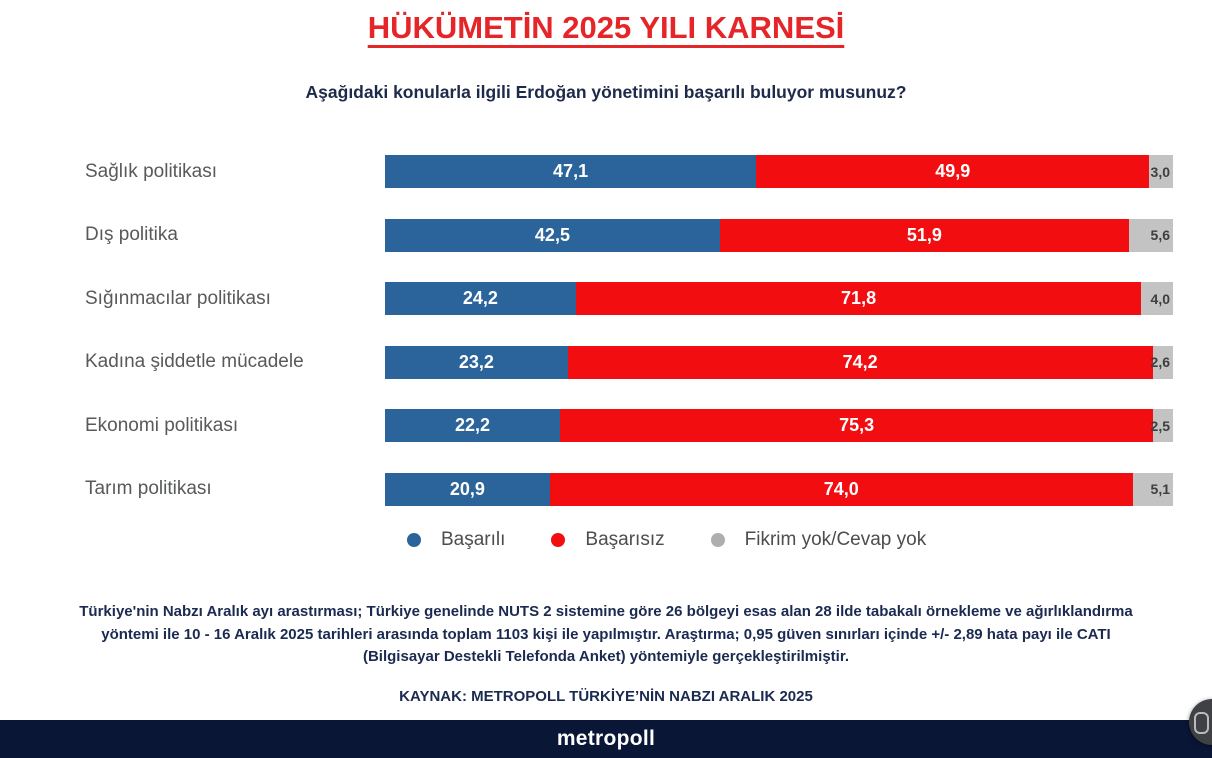 Image resolution: width=1212 pixels, height=758 pixels. I want to click on bar-value-basarili: 20,9, so click(467, 488).